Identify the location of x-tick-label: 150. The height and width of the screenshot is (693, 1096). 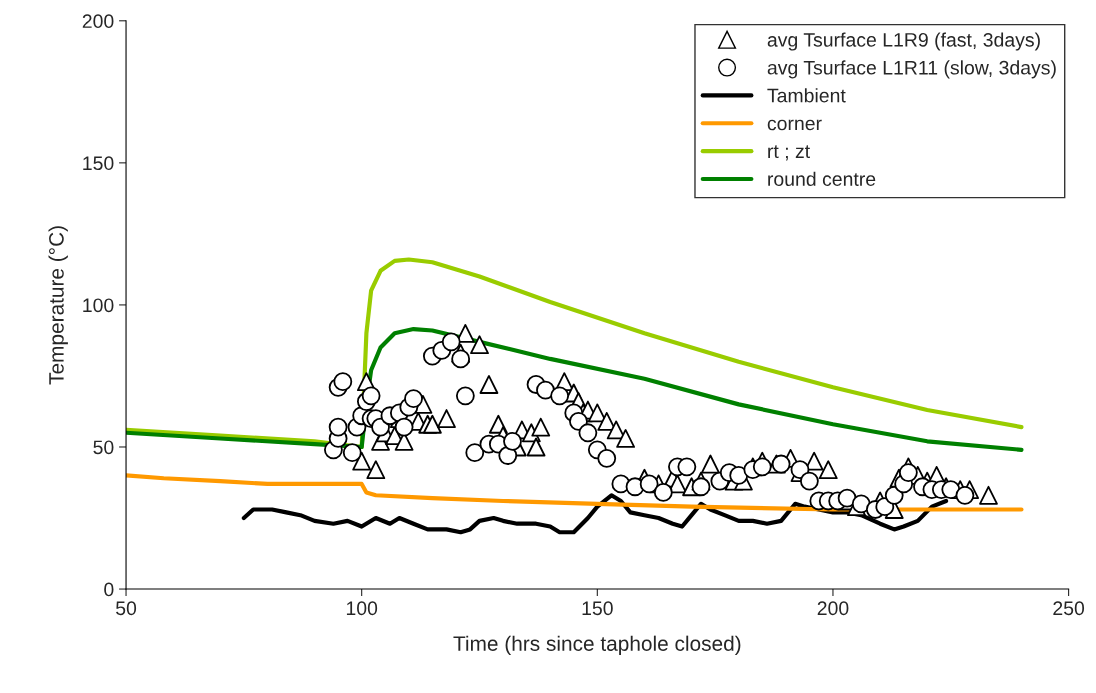
(597, 608).